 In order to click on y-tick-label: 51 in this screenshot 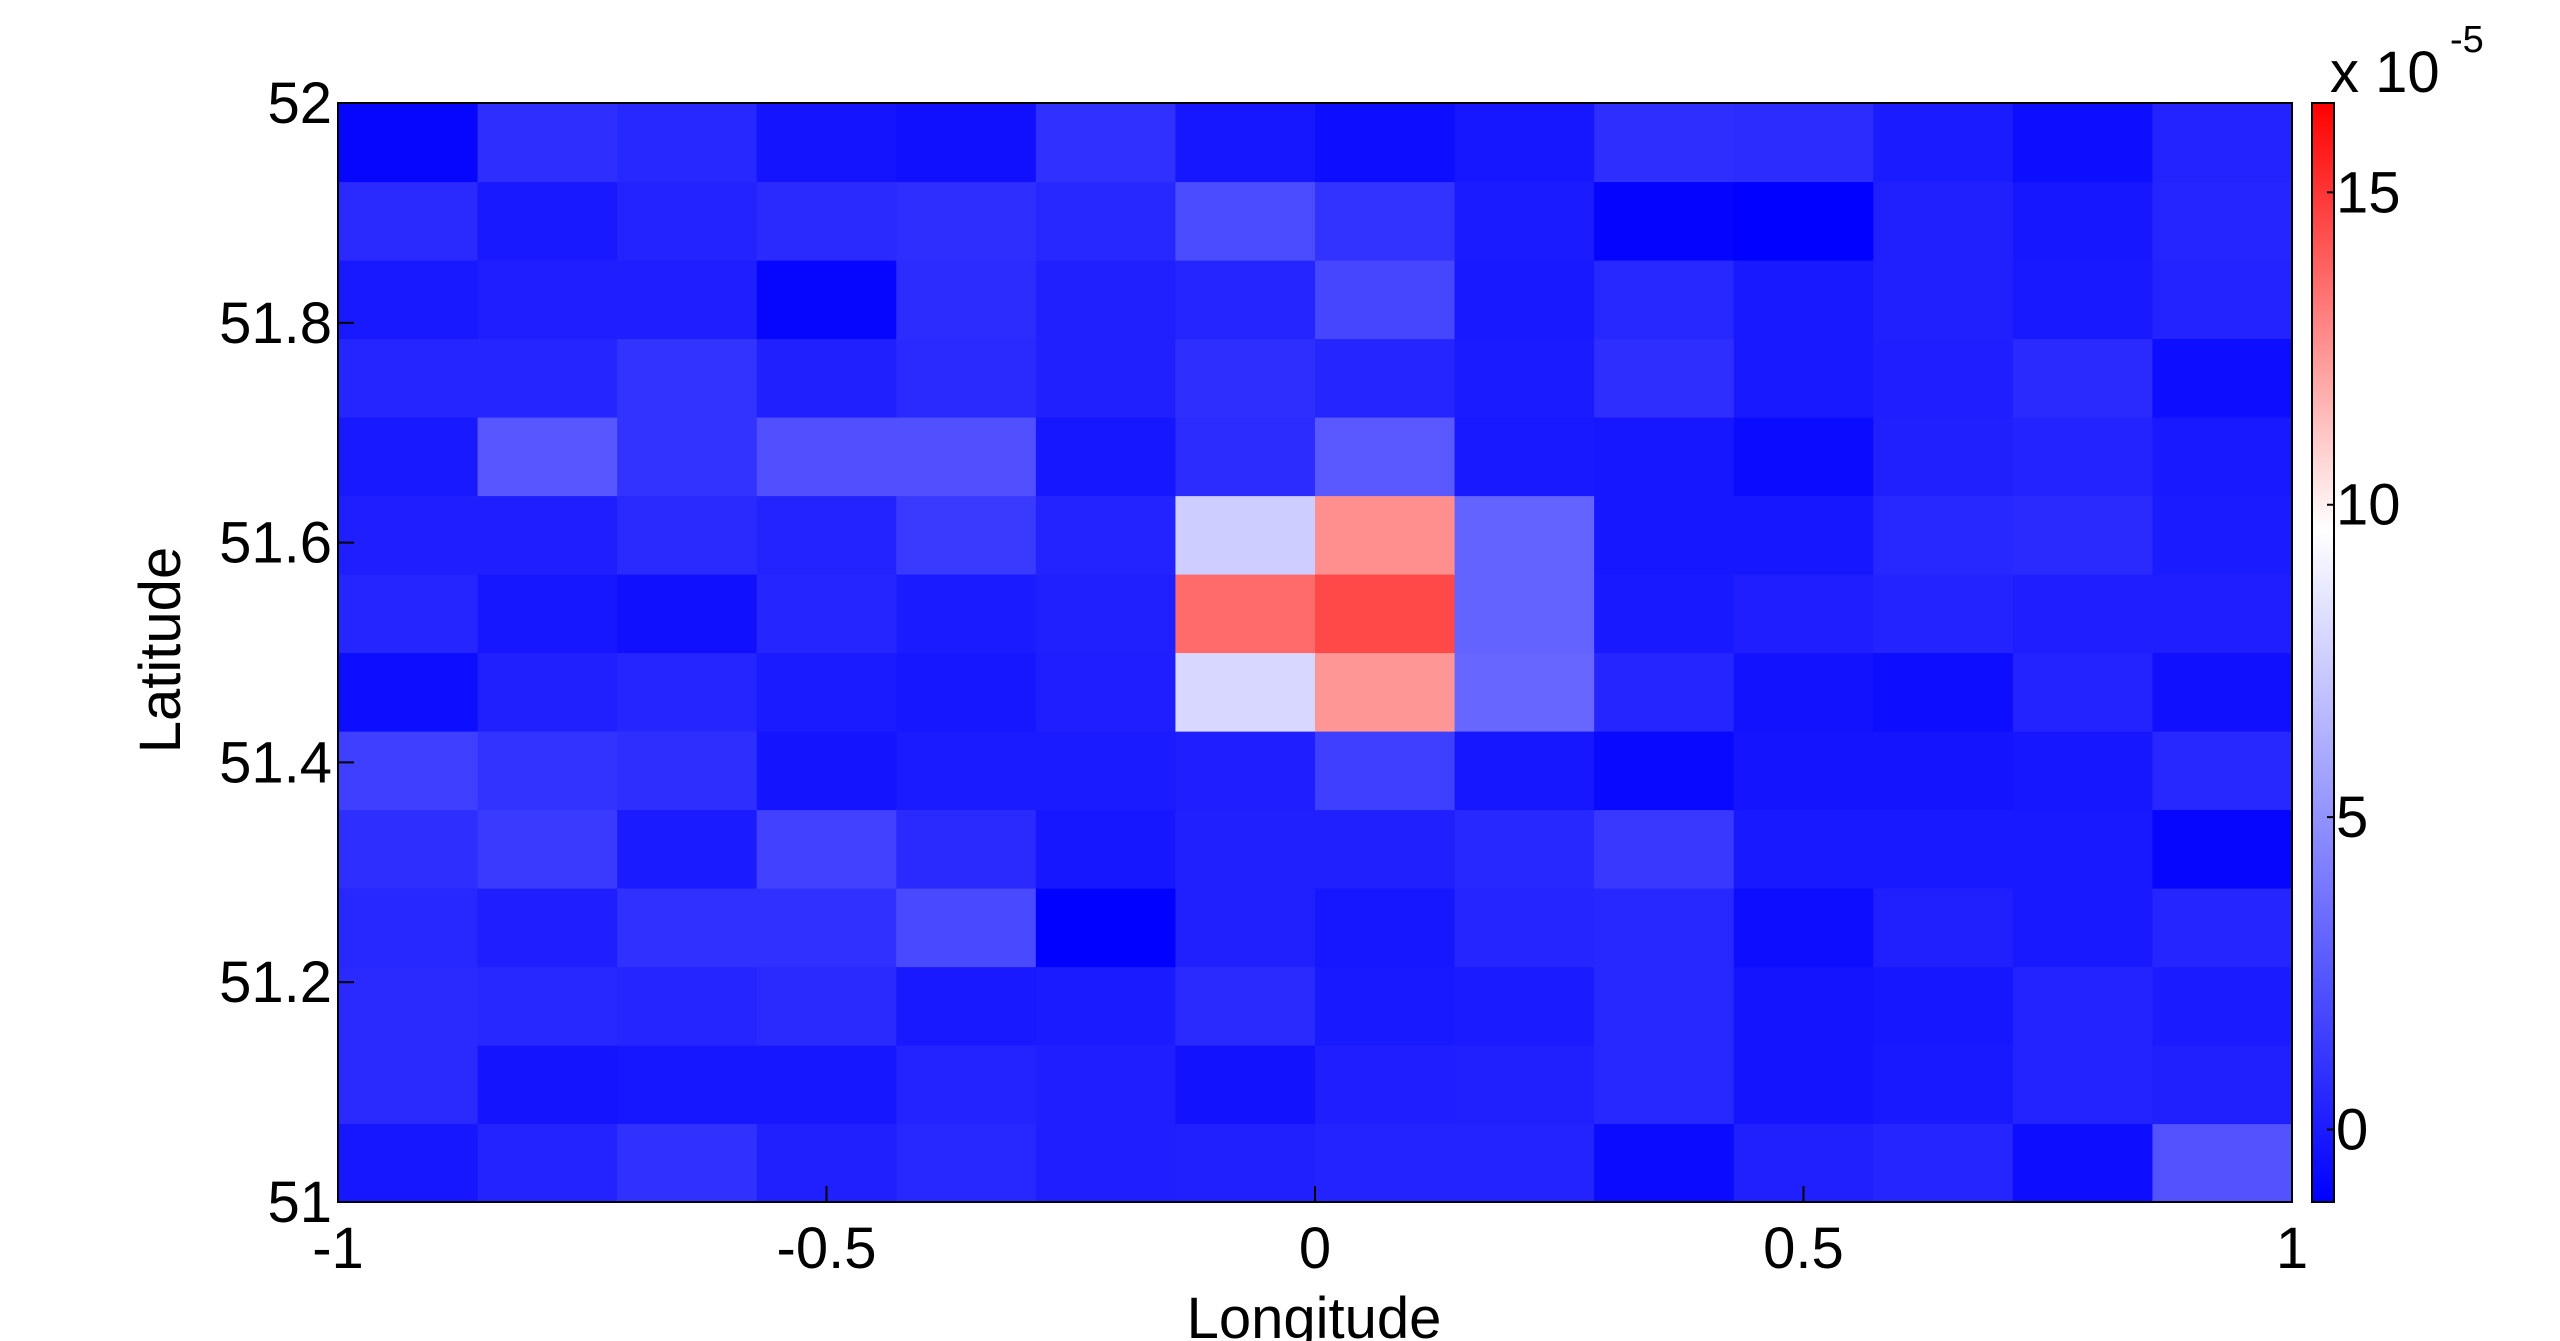, I will do `click(299, 1202)`.